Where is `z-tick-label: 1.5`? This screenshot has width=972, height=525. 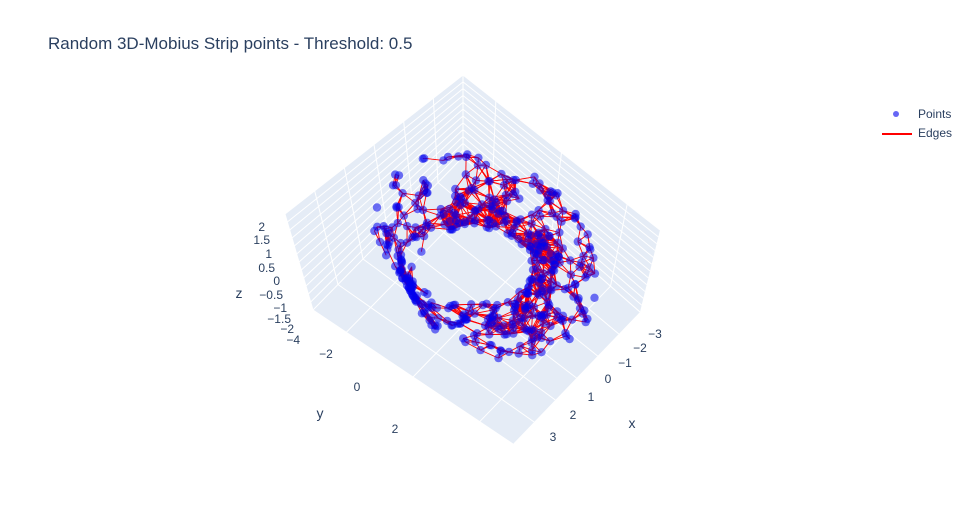 z-tick-label: 1.5 is located at coordinates (261, 240).